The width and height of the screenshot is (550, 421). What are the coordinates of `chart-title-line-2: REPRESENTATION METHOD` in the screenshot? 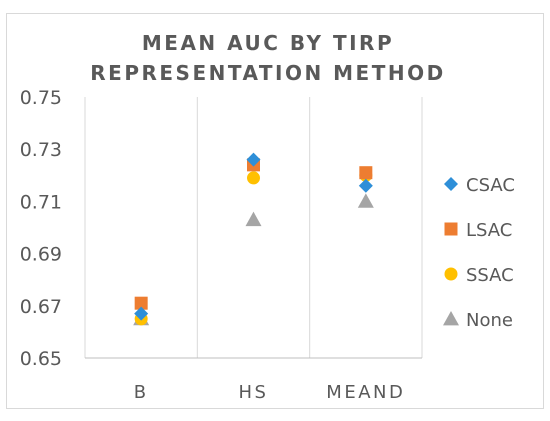 It's located at (267, 73).